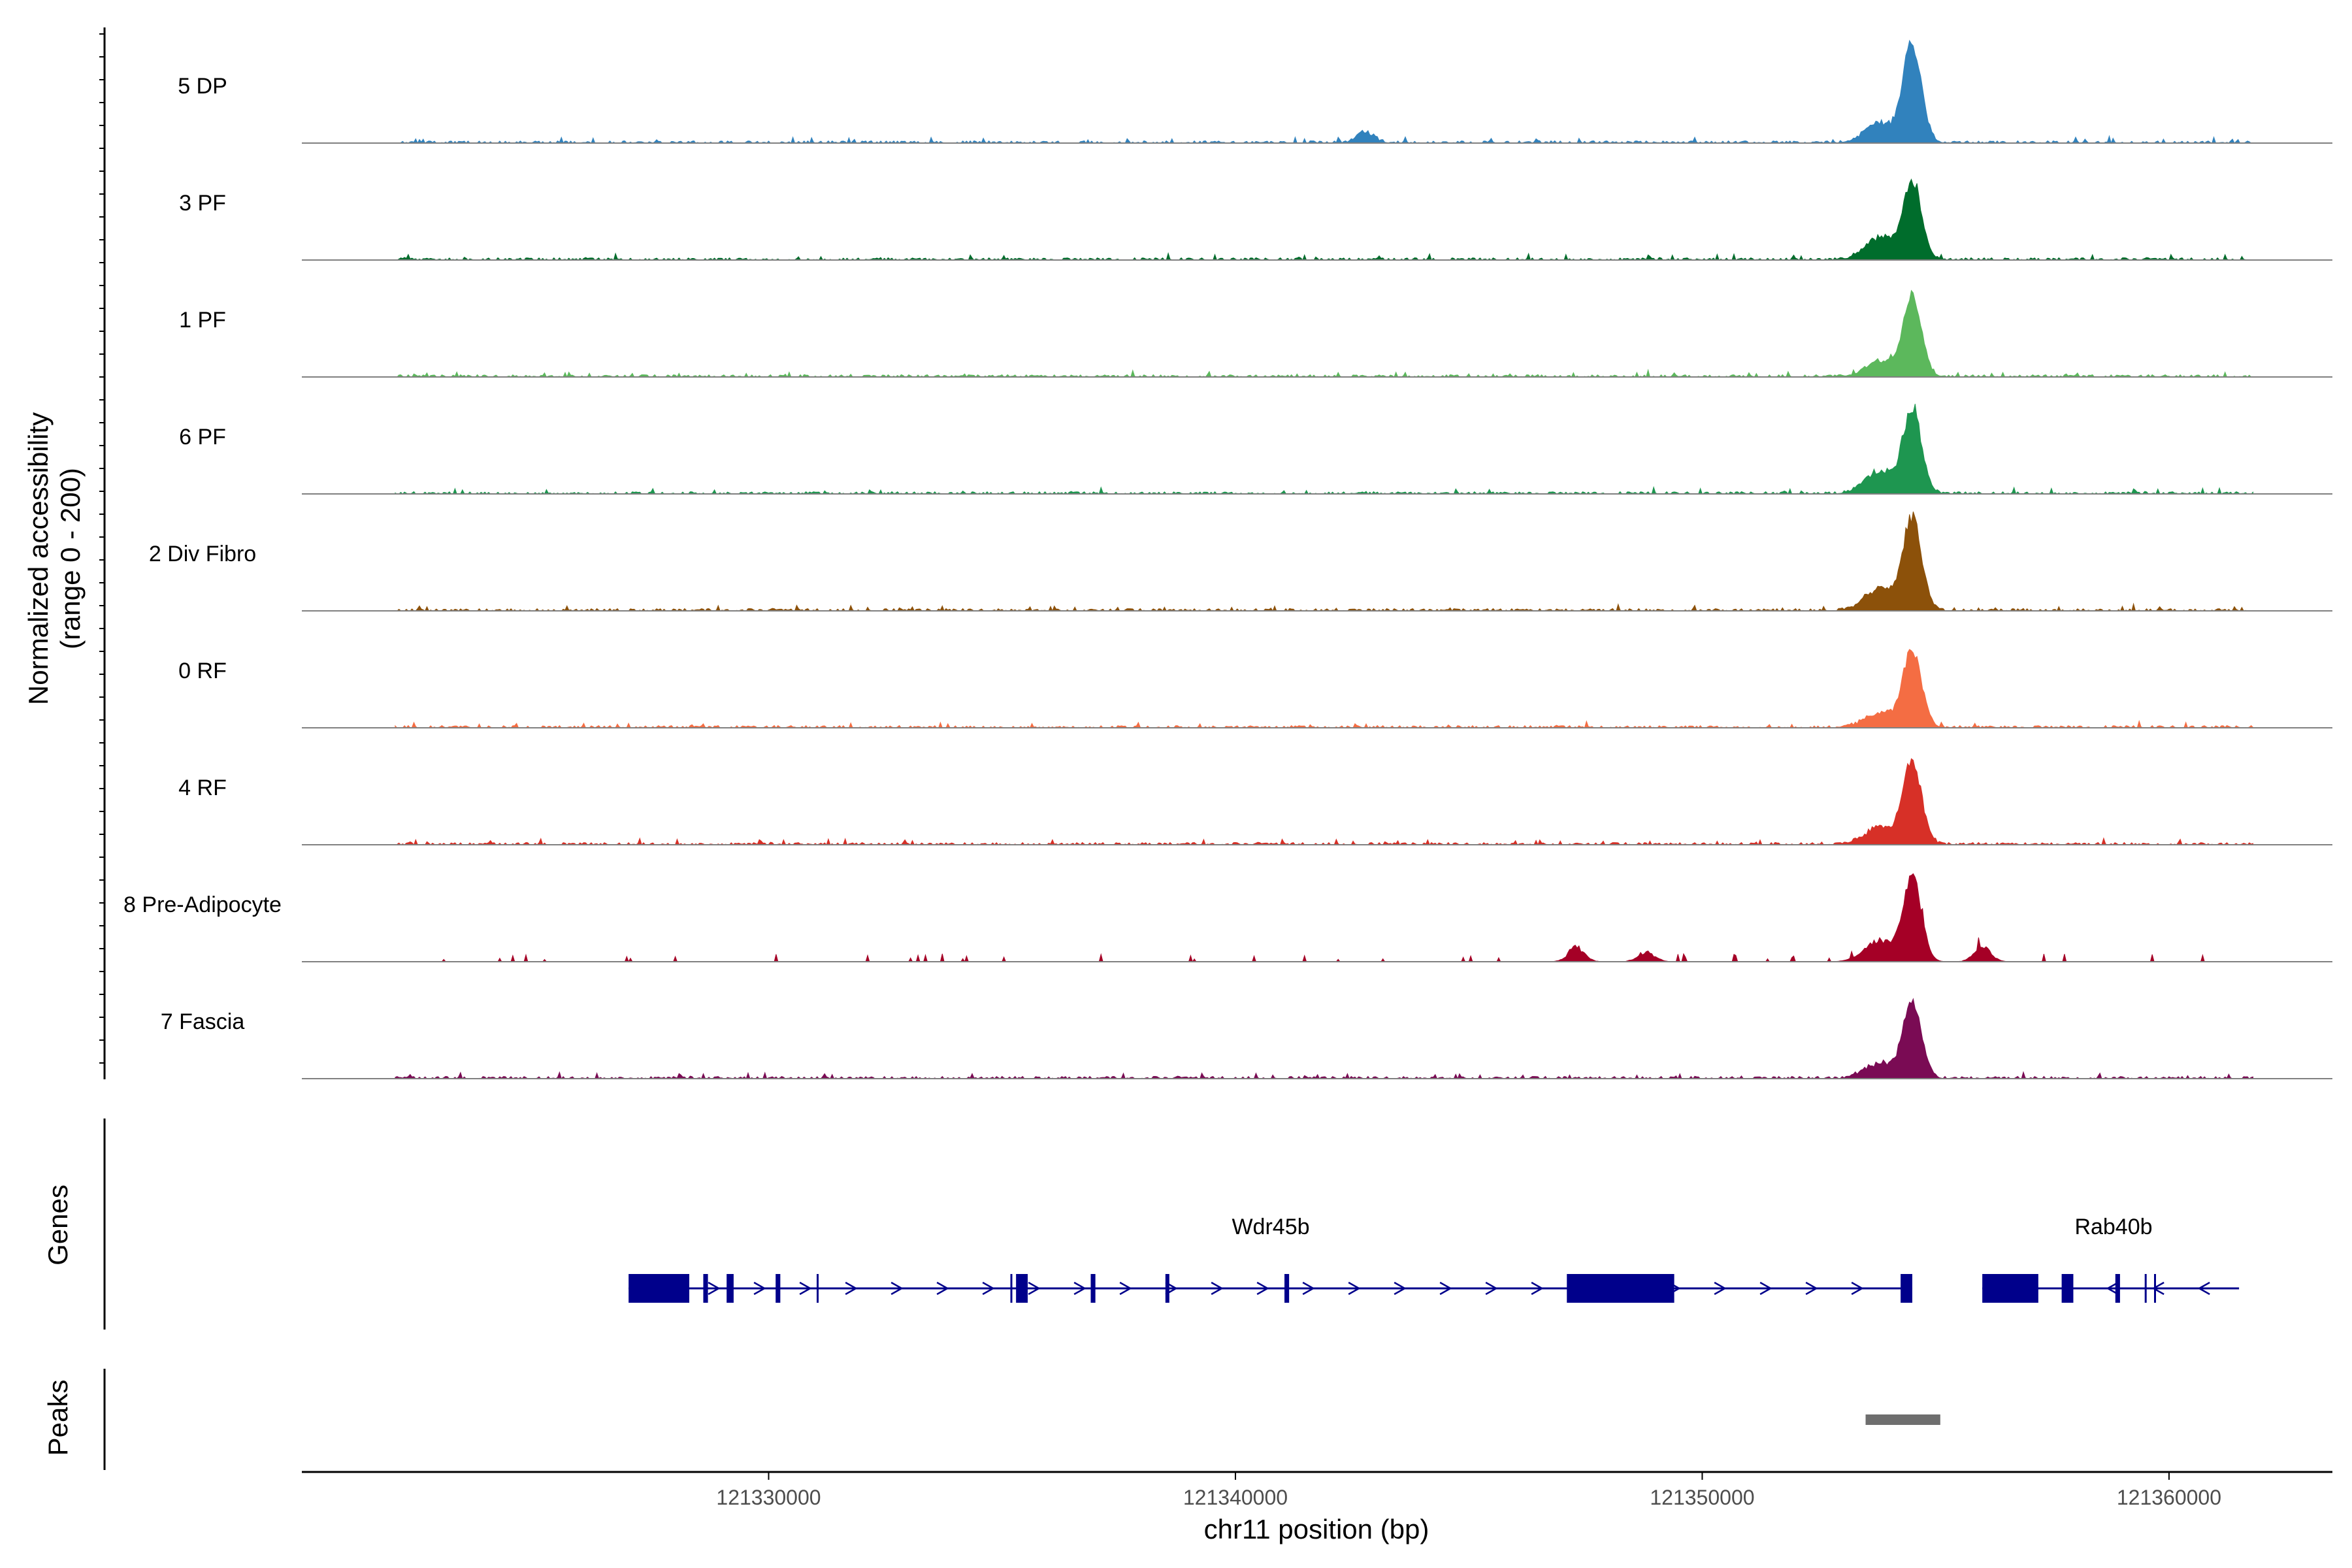 This screenshot has width=2352, height=1568. What do you see at coordinates (1902, 1419) in the screenshot?
I see `peak-region` at bounding box center [1902, 1419].